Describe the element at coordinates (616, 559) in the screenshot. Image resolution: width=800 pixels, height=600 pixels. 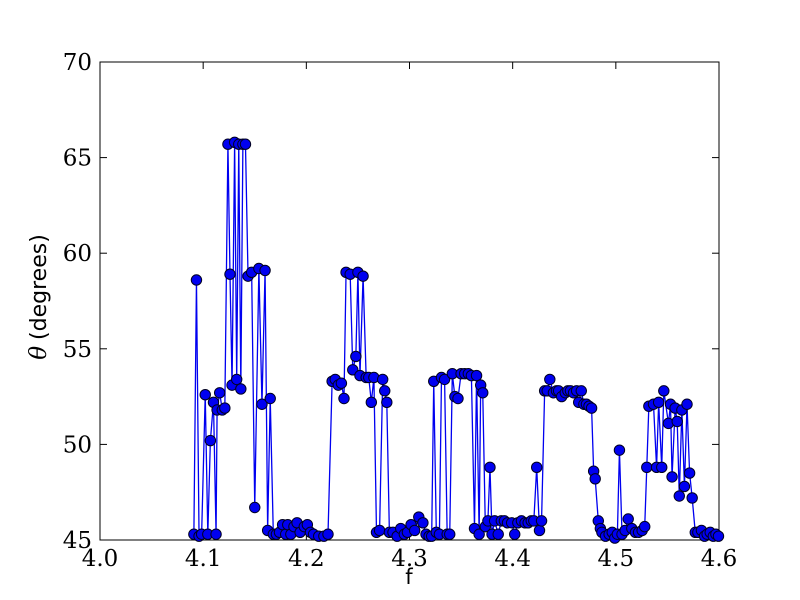
I see `x-tick-label: 4.5` at that location.